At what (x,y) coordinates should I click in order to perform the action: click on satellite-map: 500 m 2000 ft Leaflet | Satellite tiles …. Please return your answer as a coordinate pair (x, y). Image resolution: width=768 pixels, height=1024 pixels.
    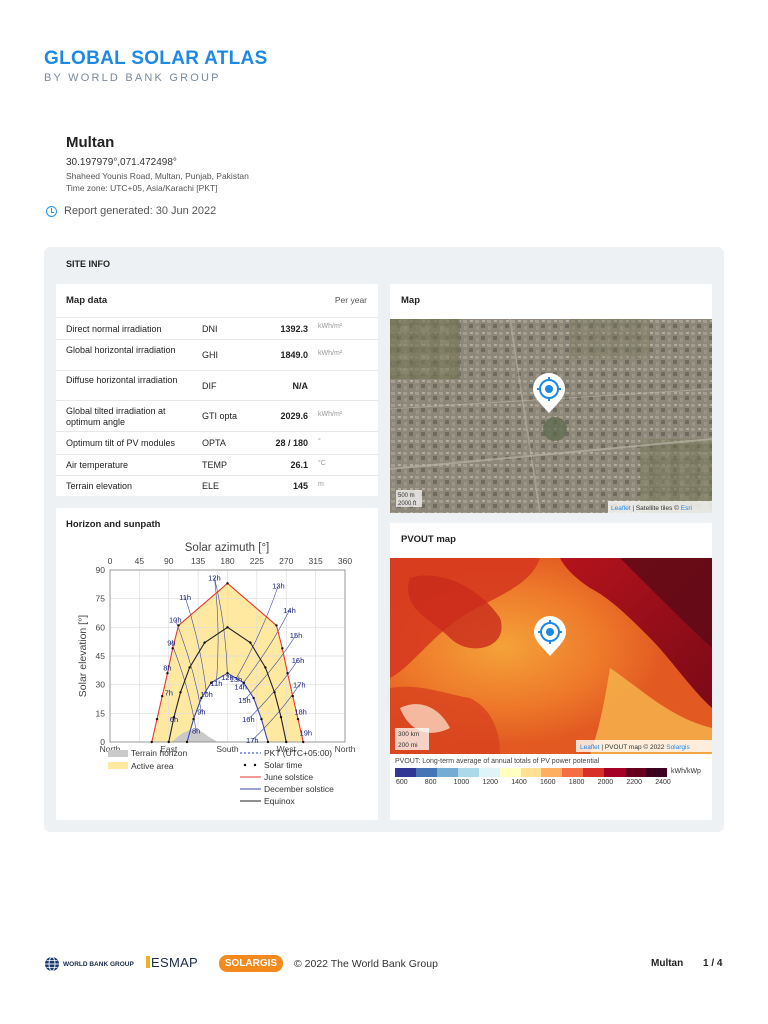
    Looking at the image, I should click on (551, 416).